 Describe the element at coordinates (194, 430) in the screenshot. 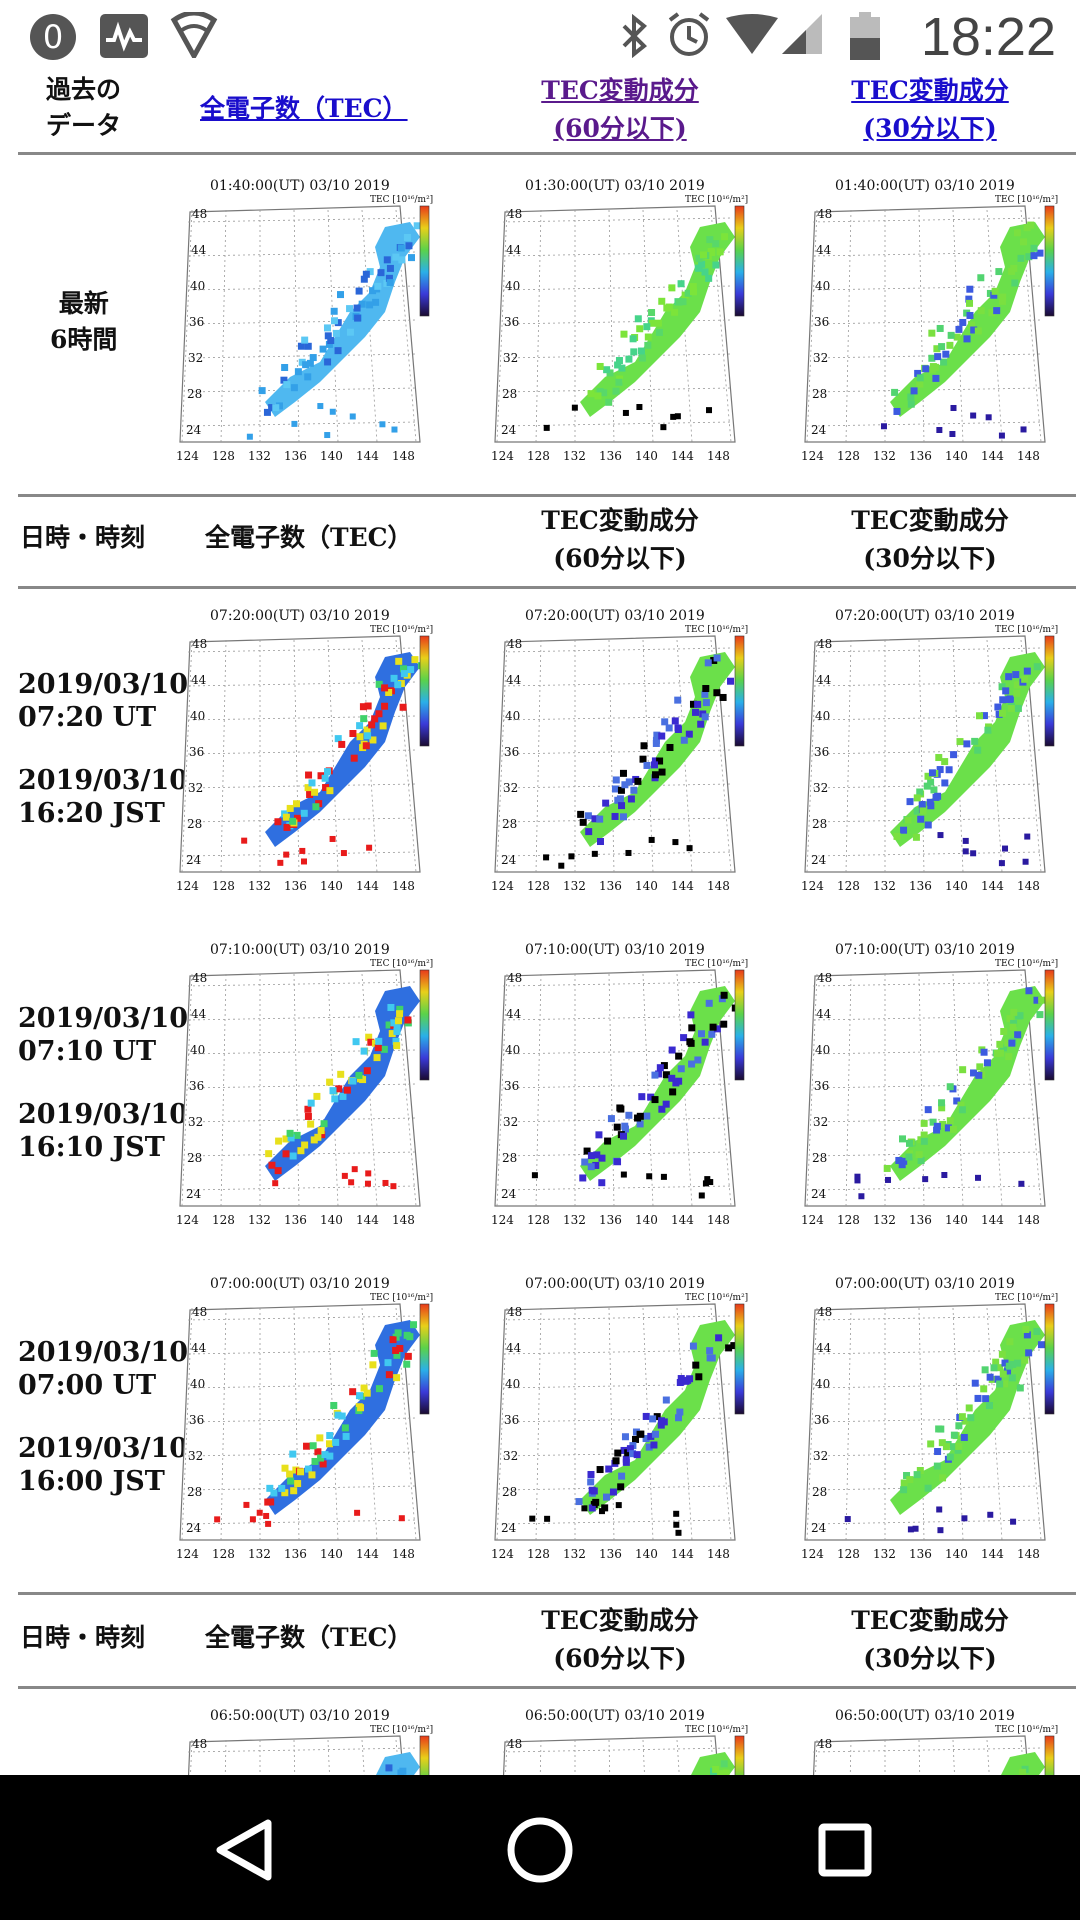

I see `lat-tick-label: 24` at that location.